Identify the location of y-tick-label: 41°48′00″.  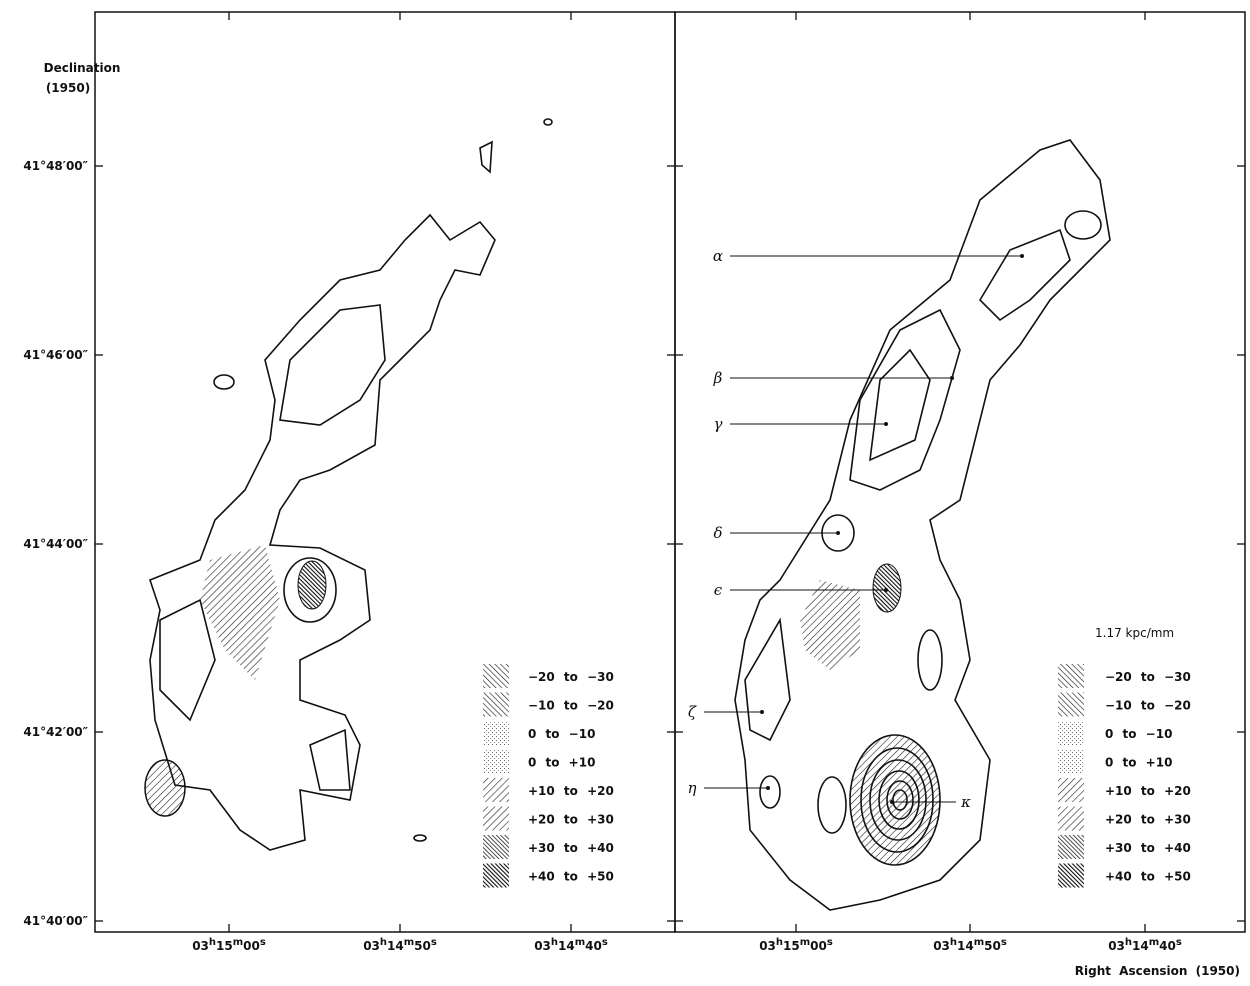
(55, 166).